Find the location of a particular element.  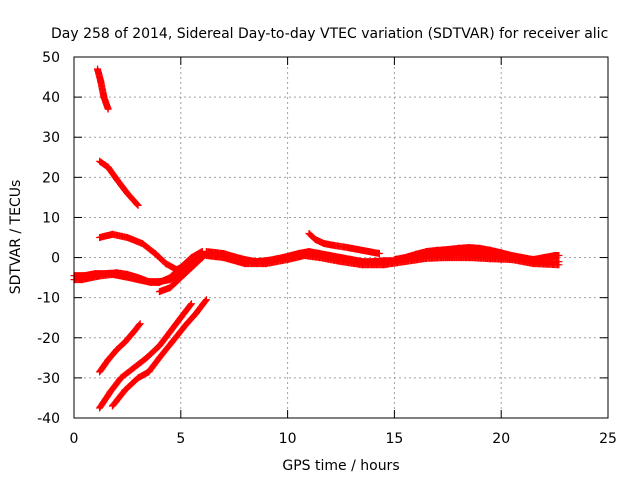

x-tick-label: 10 is located at coordinates (288, 439).